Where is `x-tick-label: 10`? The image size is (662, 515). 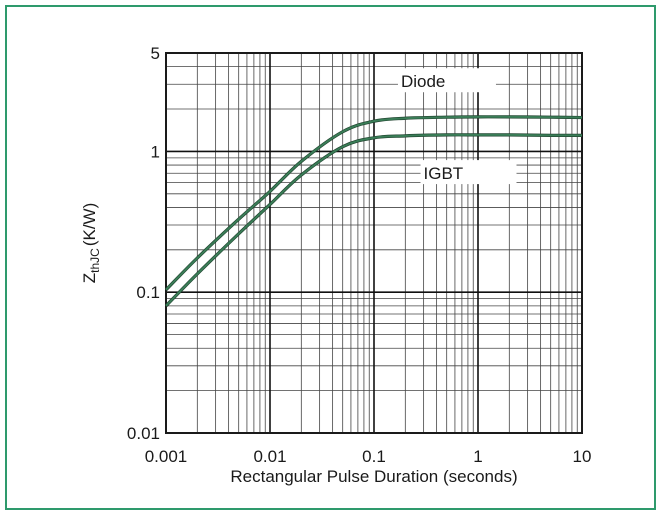 x-tick-label: 10 is located at coordinates (582, 456).